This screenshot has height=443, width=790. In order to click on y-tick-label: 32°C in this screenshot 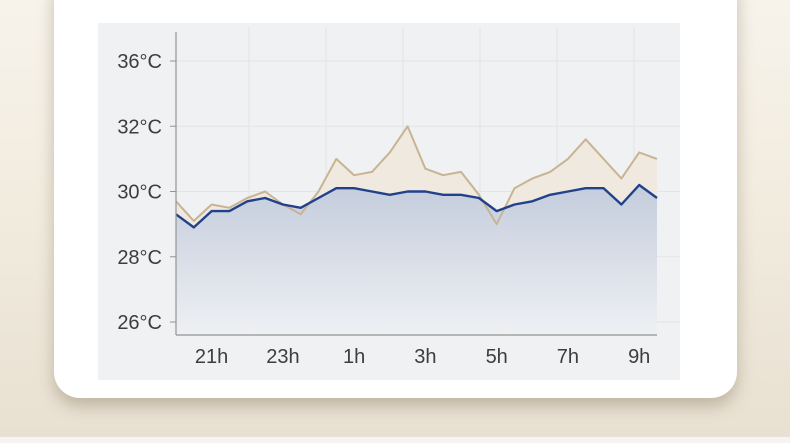, I will do `click(139, 127)`.